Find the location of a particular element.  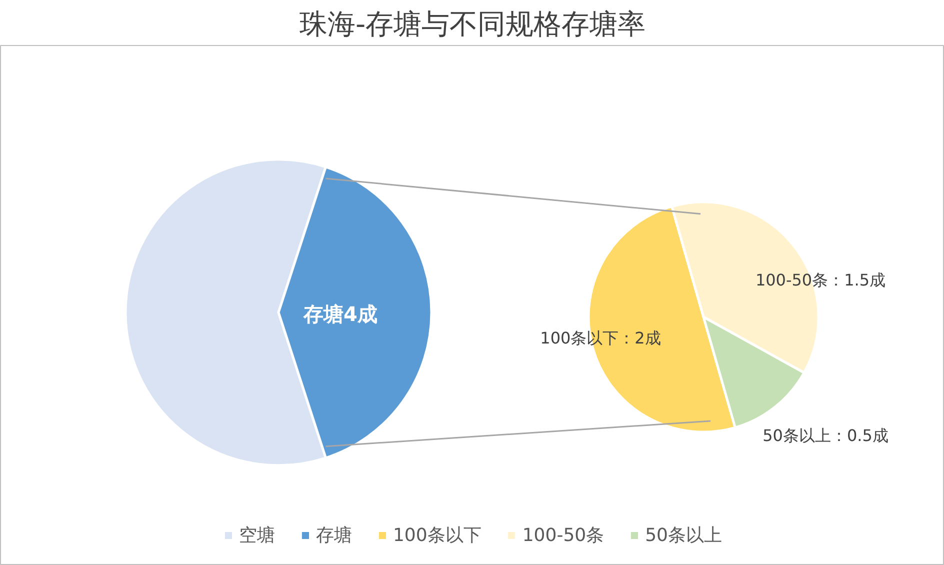

data-label: 存塘4成 is located at coordinates (340, 314).